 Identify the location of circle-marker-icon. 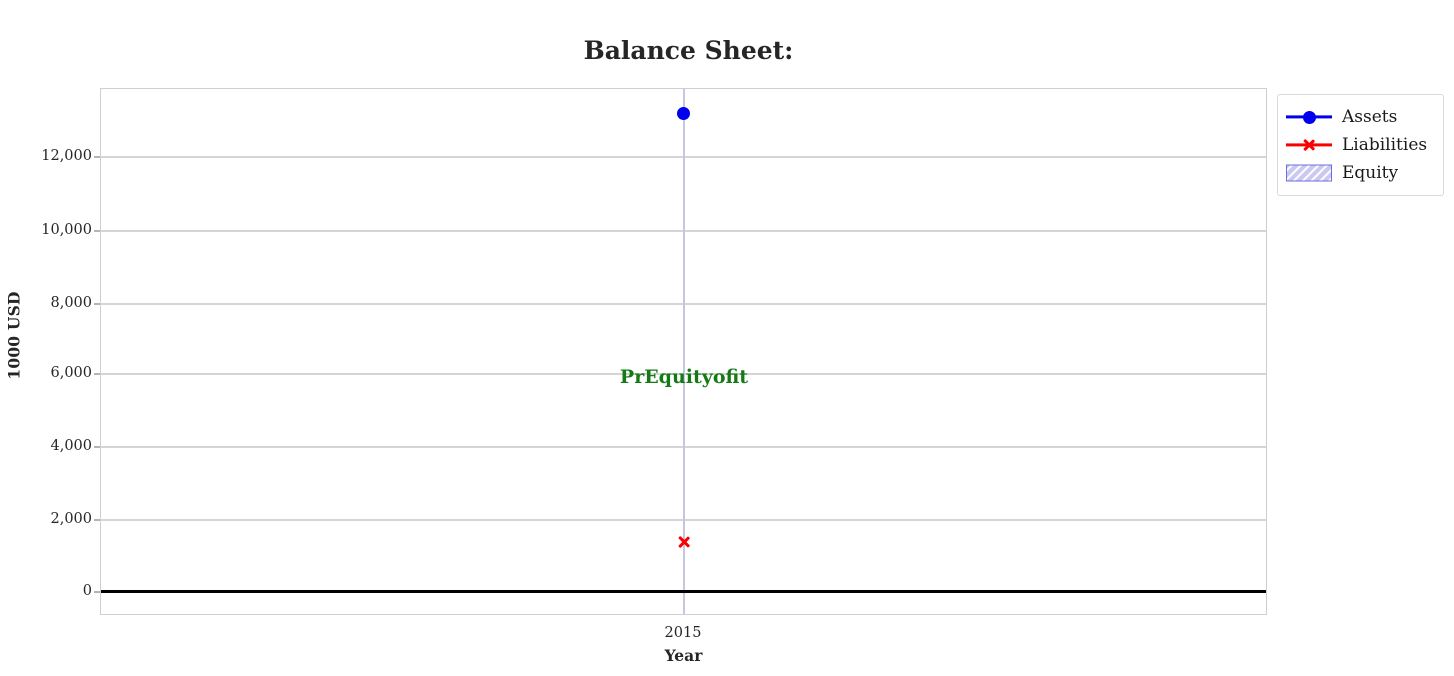
(1309, 117).